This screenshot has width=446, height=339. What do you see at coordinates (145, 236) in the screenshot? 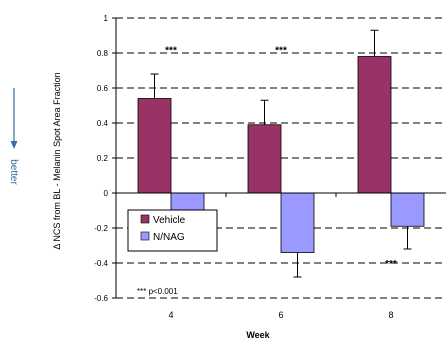
I see `legend-swatch-nnag` at bounding box center [145, 236].